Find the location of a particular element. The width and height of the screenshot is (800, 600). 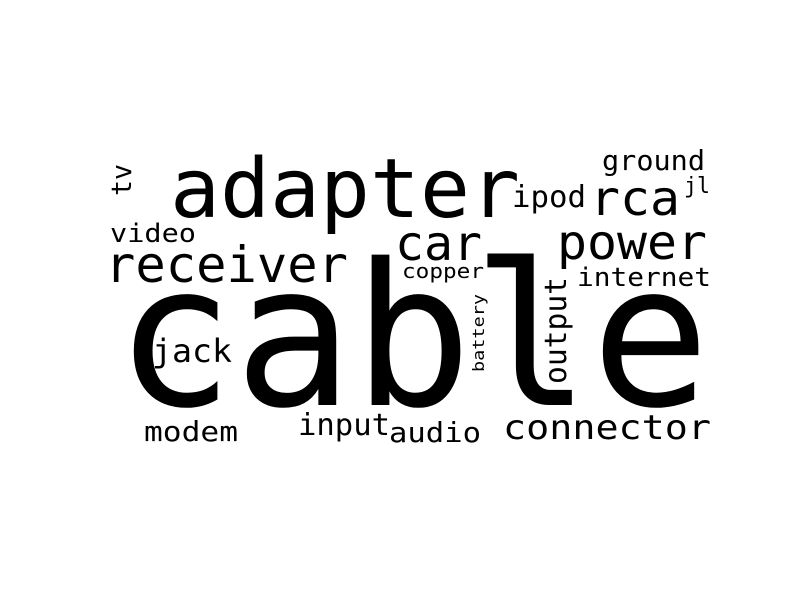

word-jack: jack is located at coordinates (192, 351).